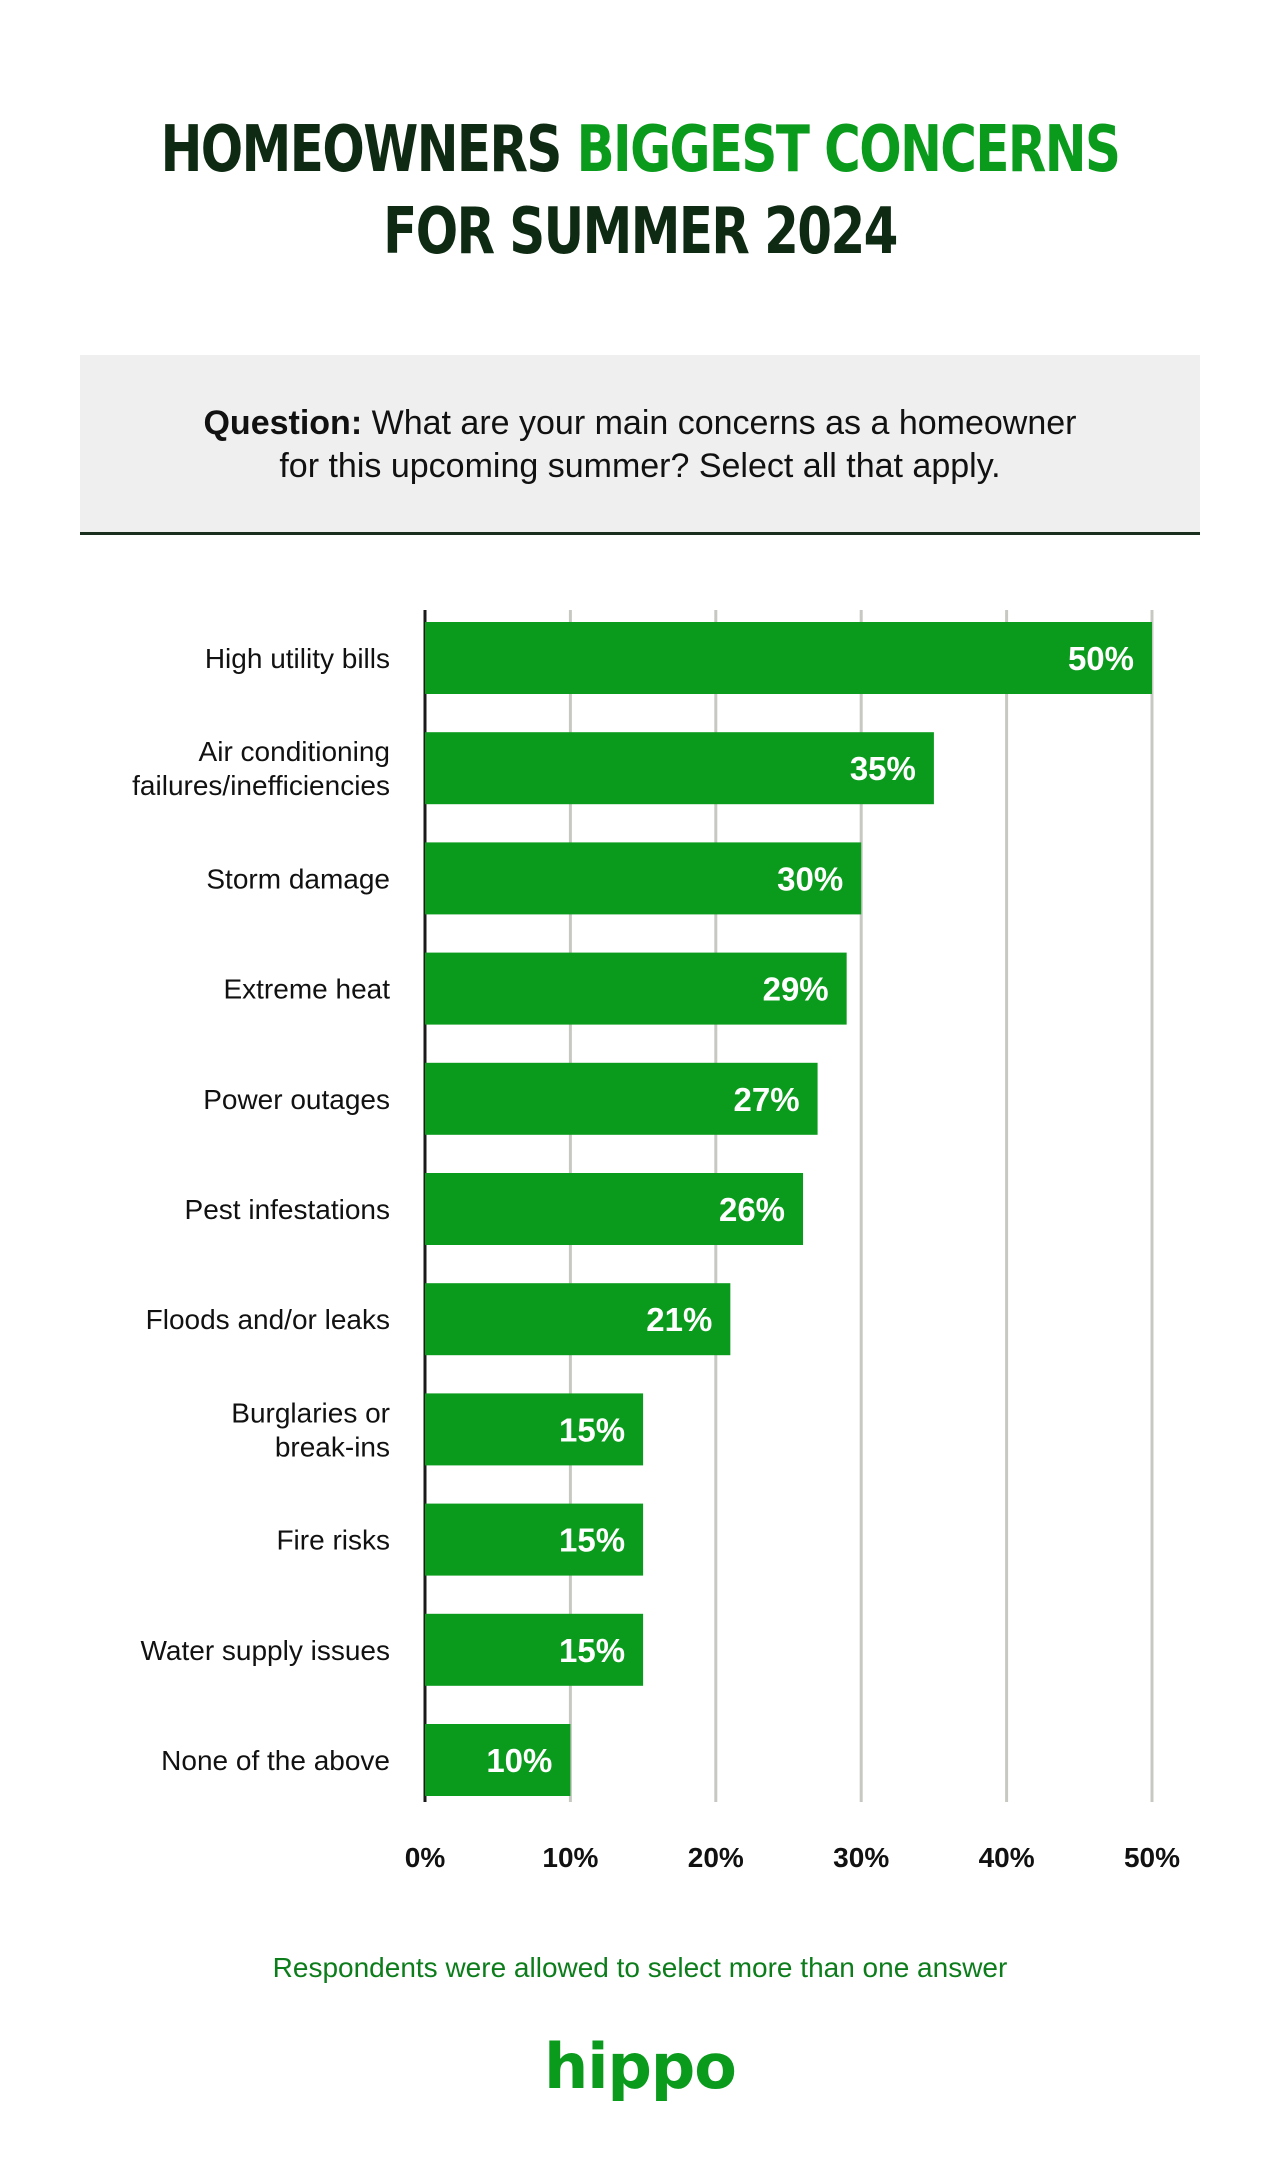 The image size is (1280, 2163). Describe the element at coordinates (1152, 1857) in the screenshot. I see `x-tick-label-50: 50%` at that location.